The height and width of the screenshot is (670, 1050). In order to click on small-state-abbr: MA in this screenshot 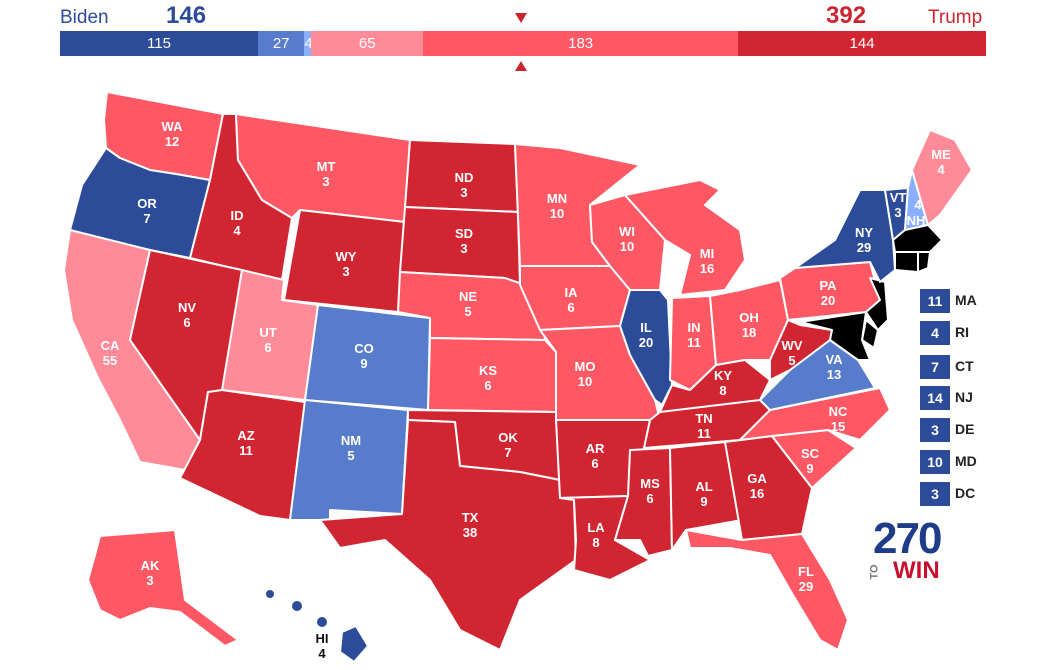, I will do `click(966, 300)`.